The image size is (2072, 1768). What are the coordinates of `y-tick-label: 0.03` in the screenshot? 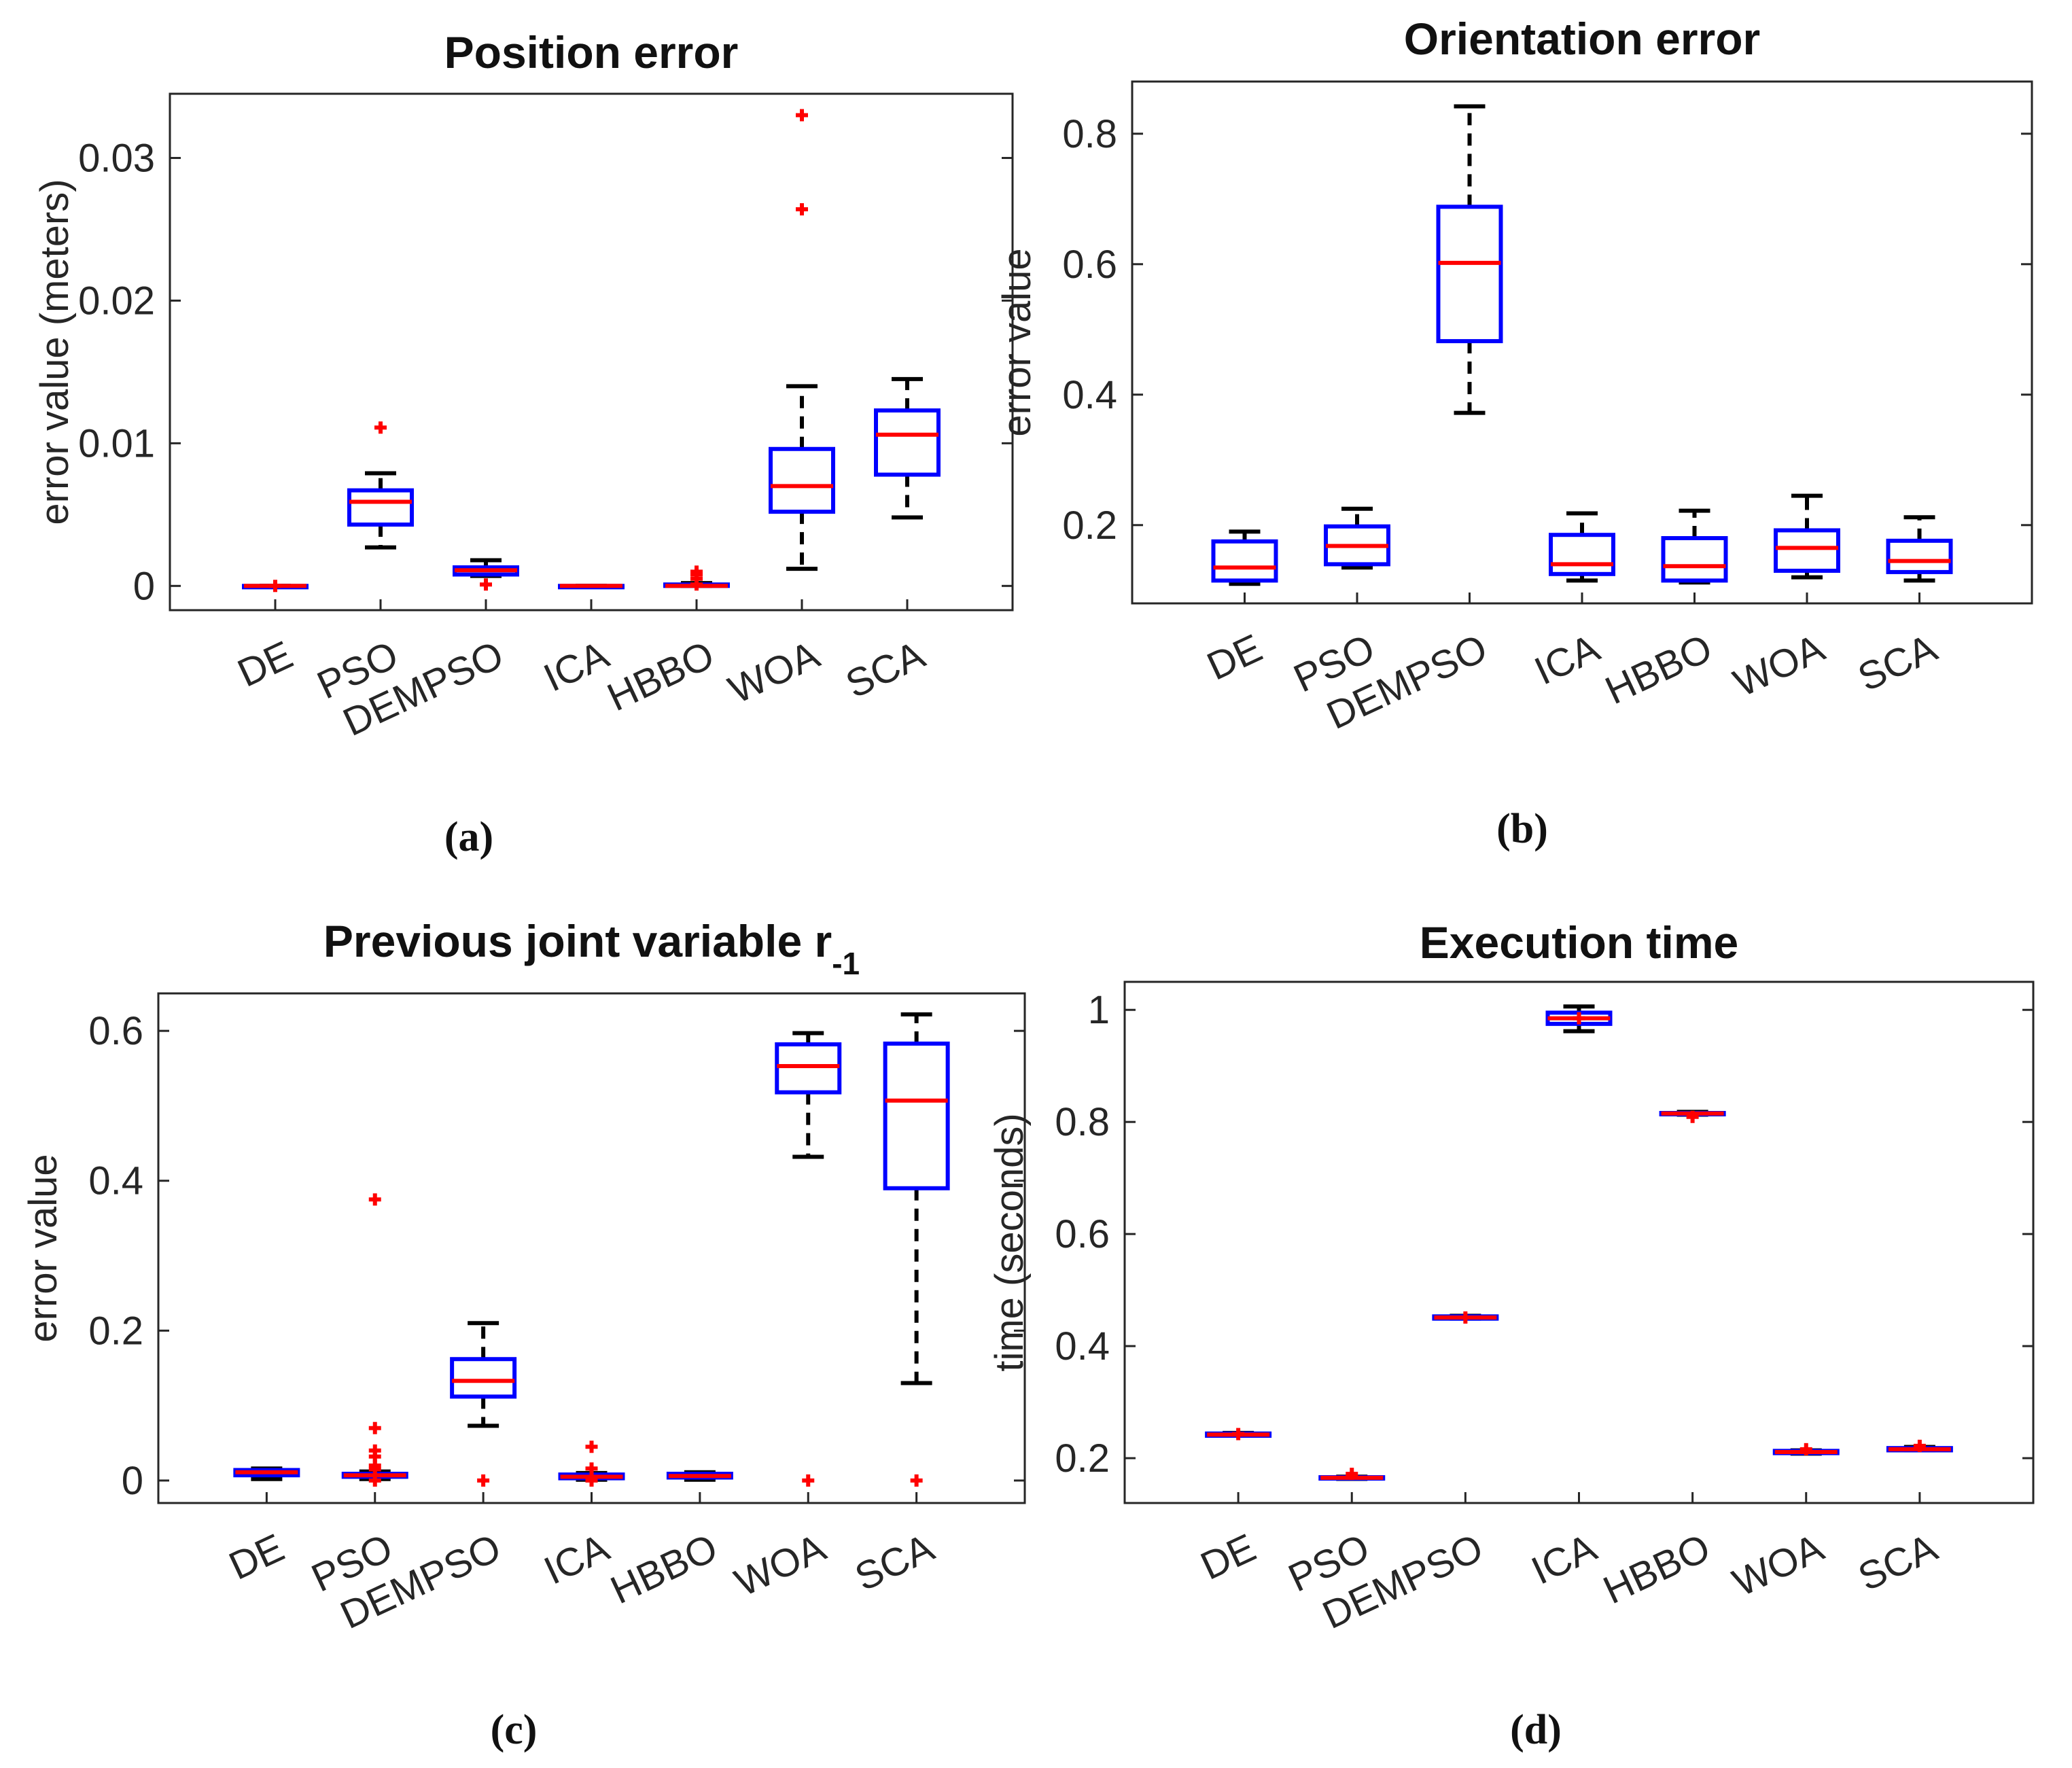 It's located at (116, 158).